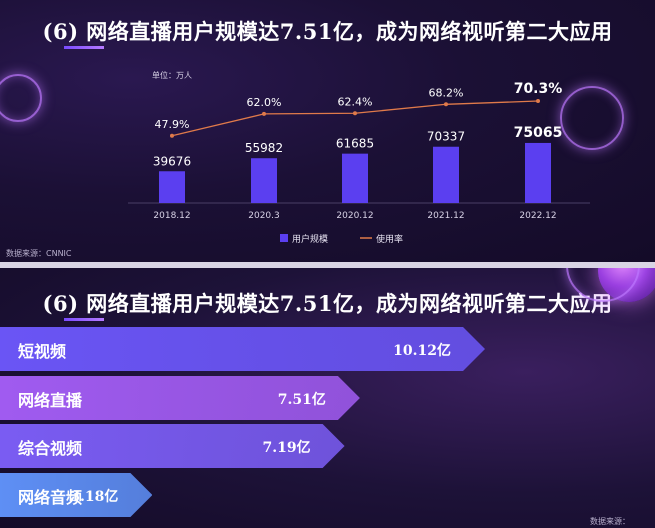  Describe the element at coordinates (39, 253) in the screenshot. I see `source-note: 数据来源：CNNIC` at that location.